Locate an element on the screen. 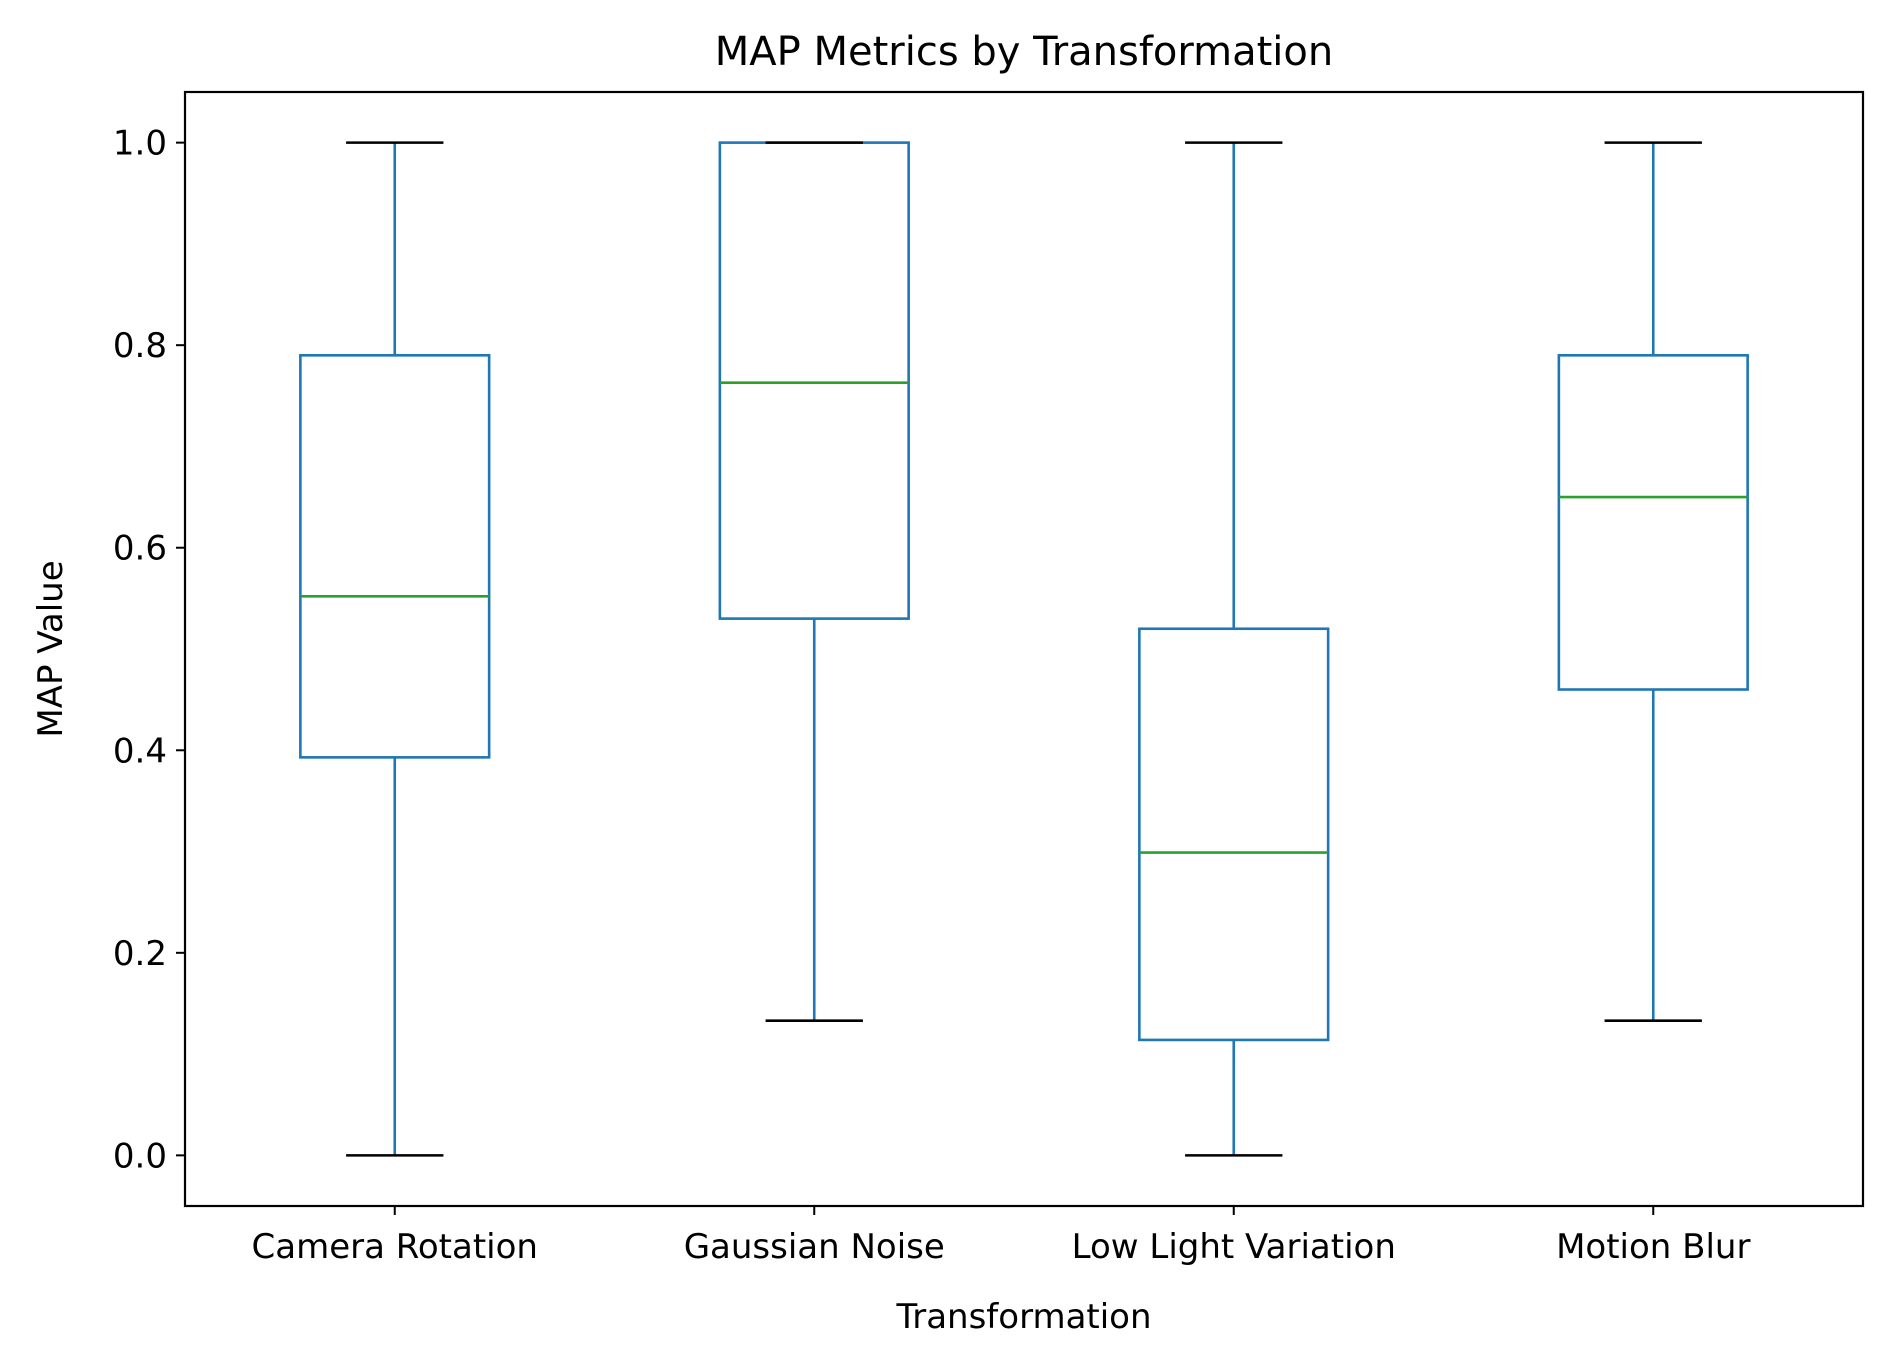 The width and height of the screenshot is (1889, 1364). x-tick-label: Motion Blur is located at coordinates (1653, 1247).